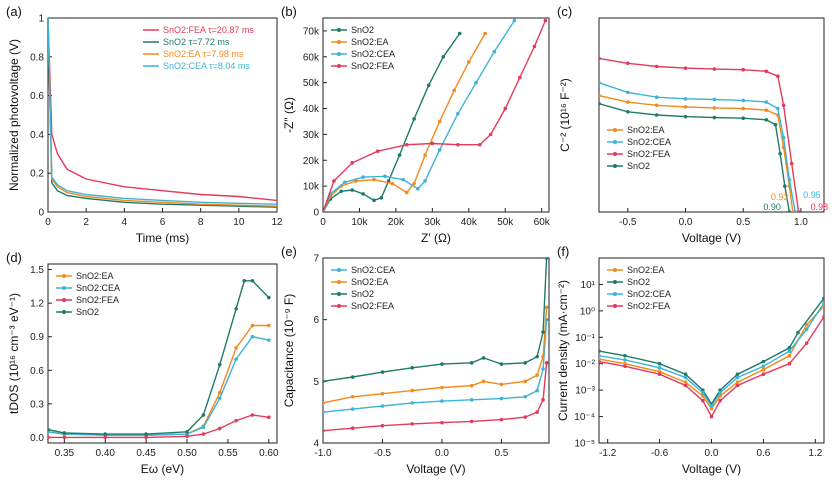  Describe the element at coordinates (743, 222) in the screenshot. I see `x-tick-label: 0.5` at that location.